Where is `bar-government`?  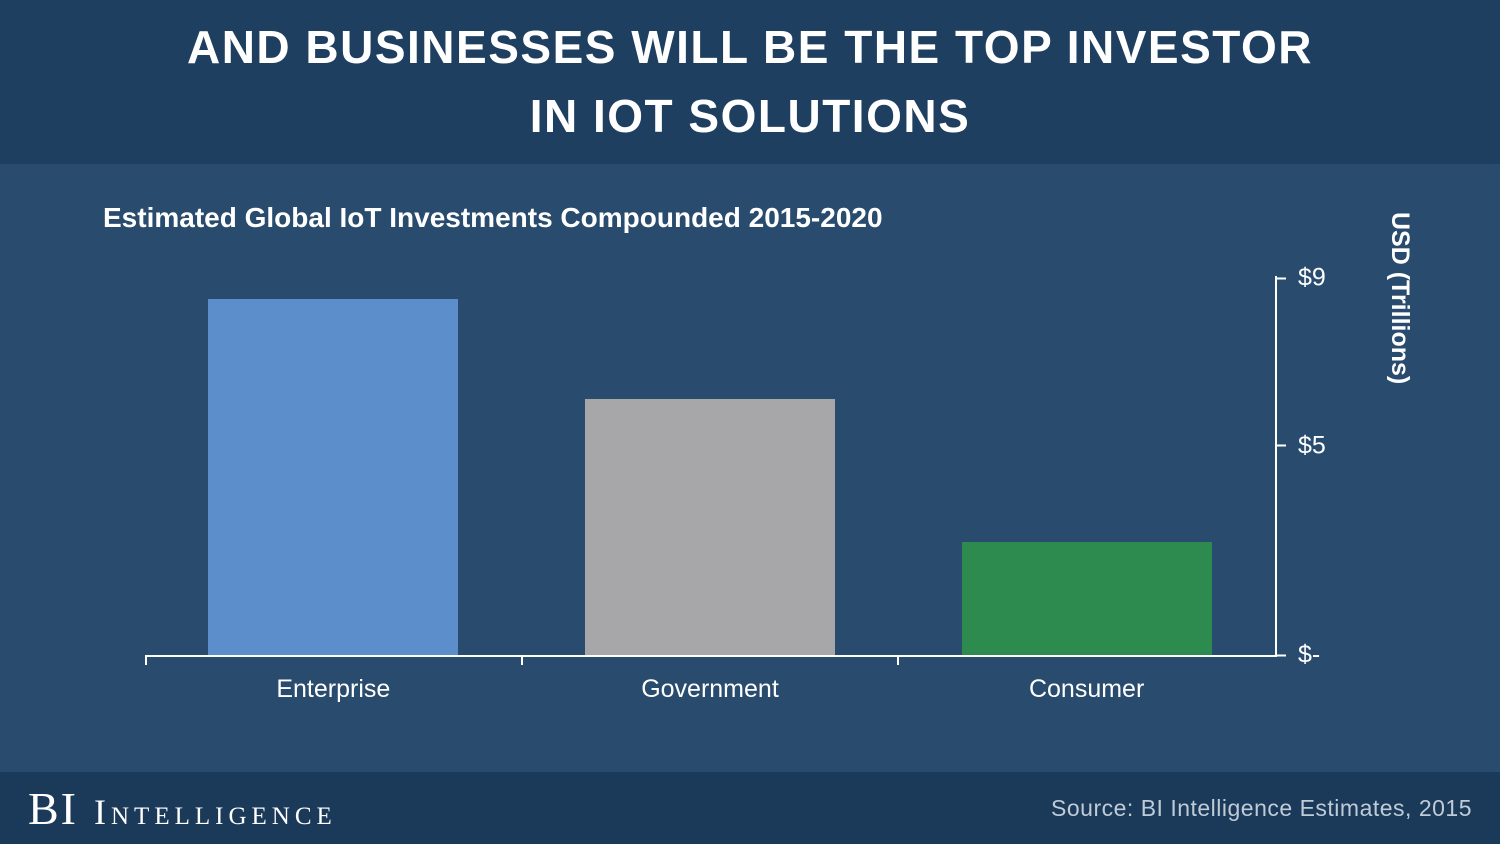
bar-government is located at coordinates (709, 527).